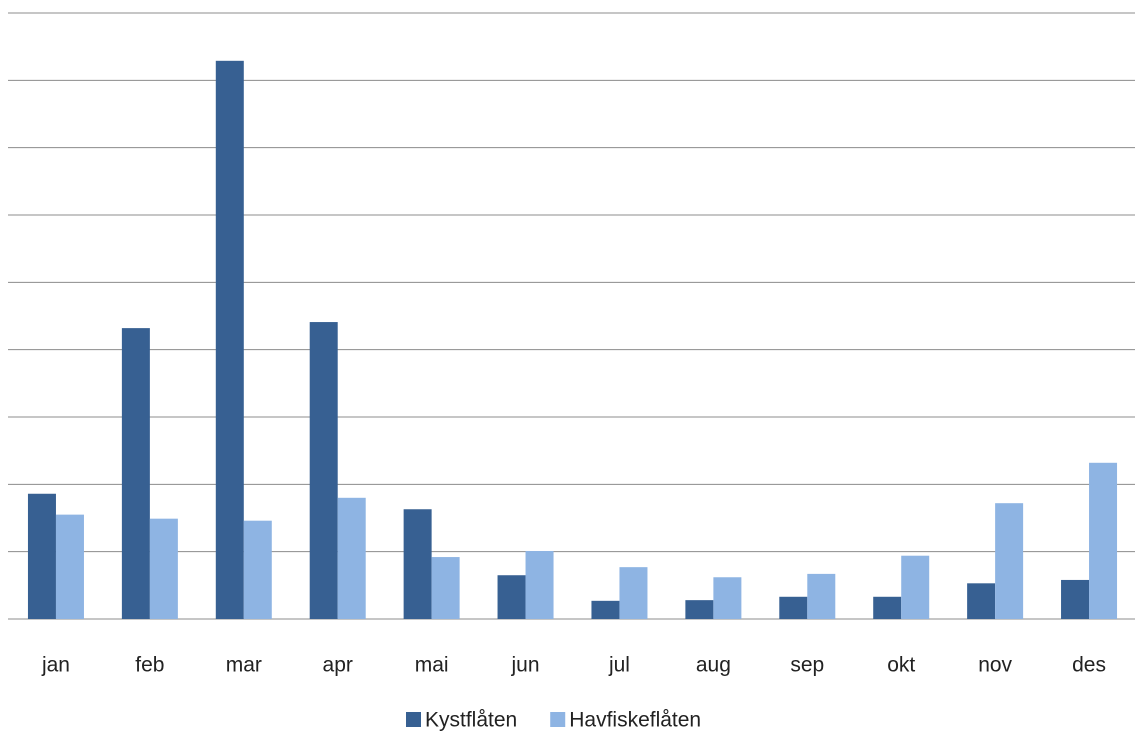 This screenshot has width=1135, height=734. What do you see at coordinates (244, 665) in the screenshot?
I see `x-tick-label: mar` at bounding box center [244, 665].